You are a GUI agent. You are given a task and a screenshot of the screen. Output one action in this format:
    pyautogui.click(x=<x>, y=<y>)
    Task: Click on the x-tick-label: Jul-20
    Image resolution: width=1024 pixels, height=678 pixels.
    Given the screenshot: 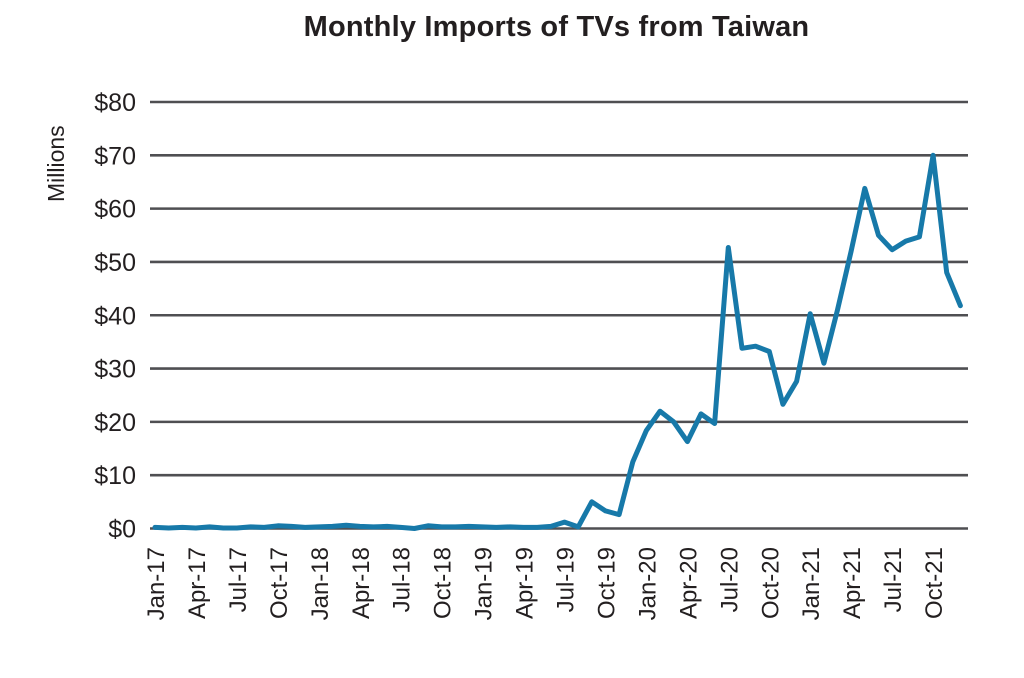 What is the action you would take?
    pyautogui.click(x=729, y=579)
    